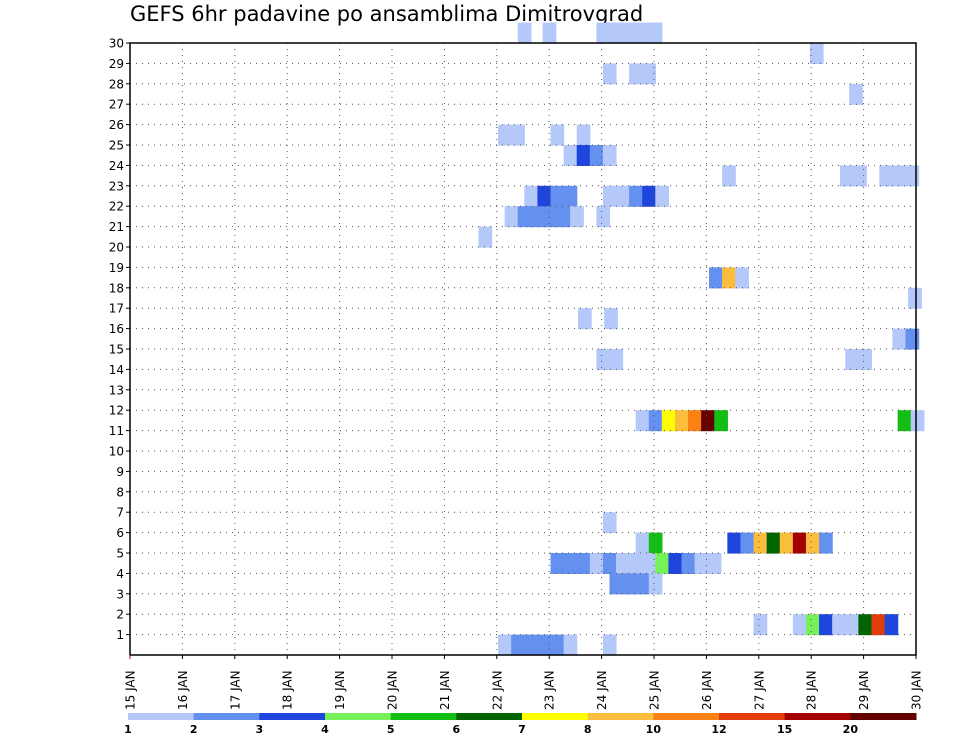  What do you see at coordinates (718, 729) in the screenshot?
I see `colorbar-label: 12` at bounding box center [718, 729].